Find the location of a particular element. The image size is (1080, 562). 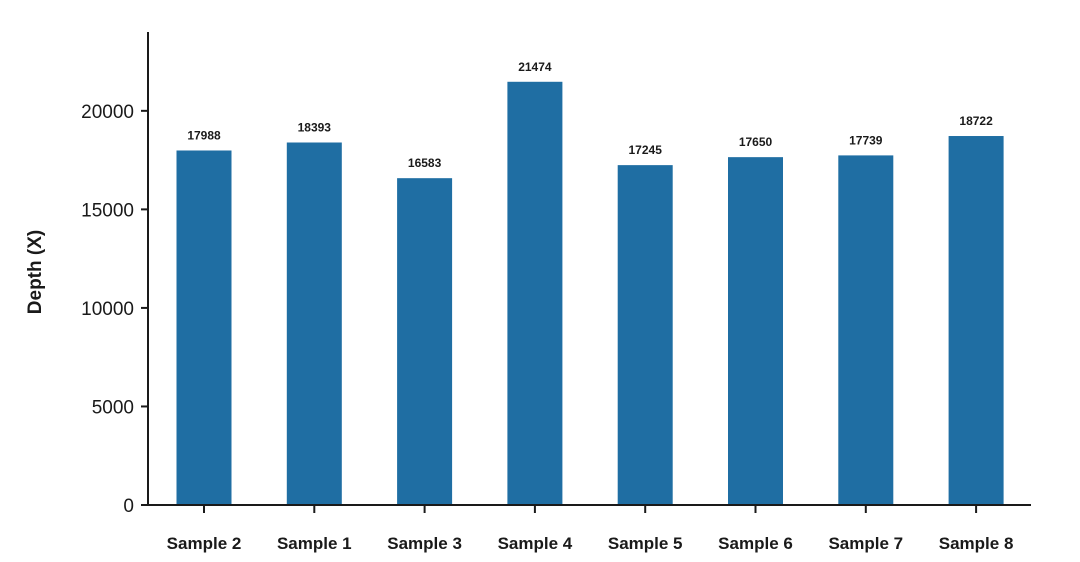

x-tick-label: Sample 1 is located at coordinates (314, 543).